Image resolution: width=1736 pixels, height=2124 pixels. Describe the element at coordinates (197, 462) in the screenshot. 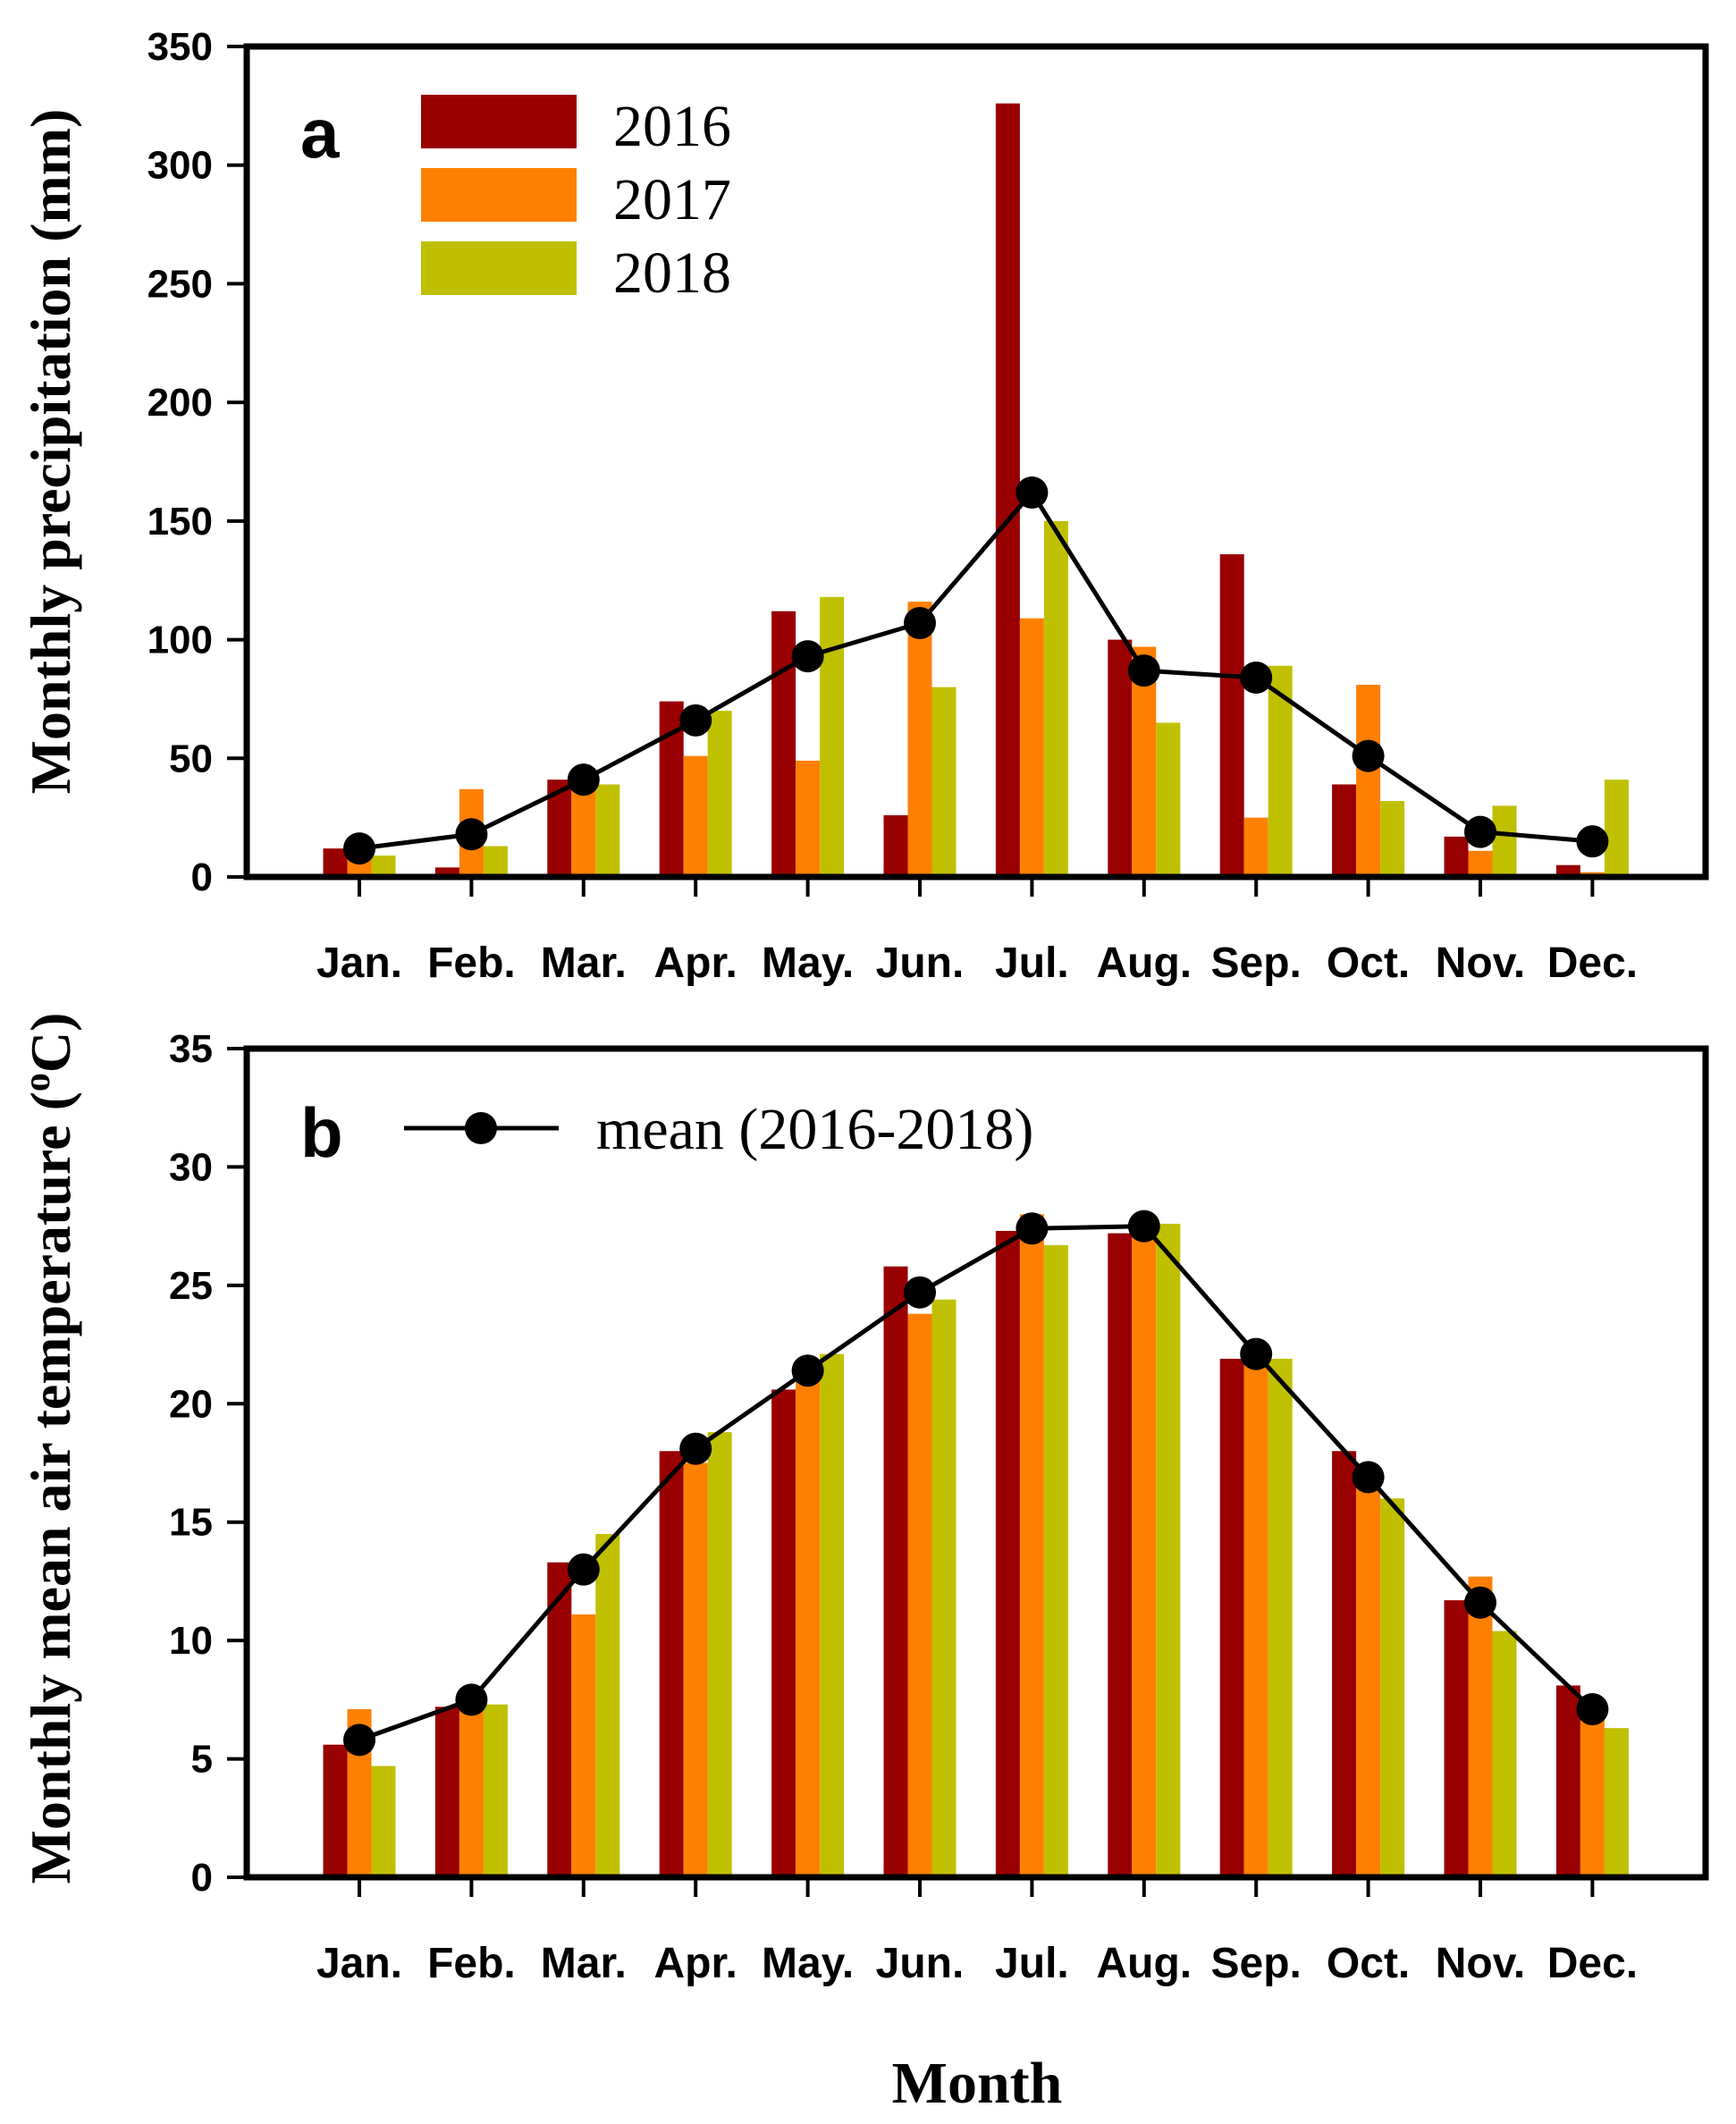

I see `panel-a-y-ticks: 0 50 100 150 200 250 300 350` at that location.